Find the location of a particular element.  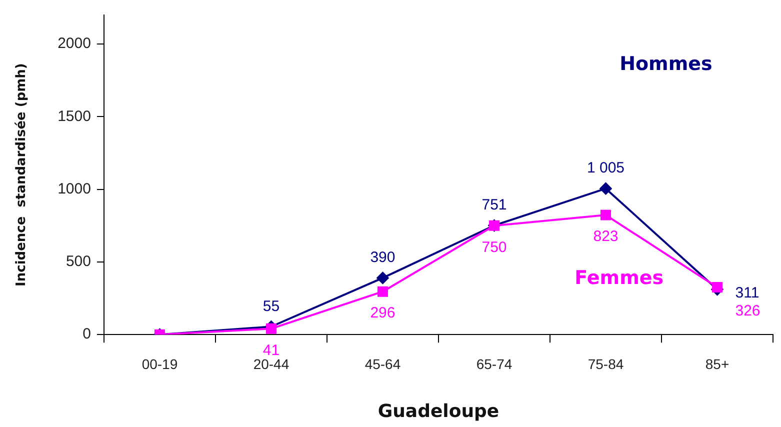

data-label: 750 is located at coordinates (494, 247).